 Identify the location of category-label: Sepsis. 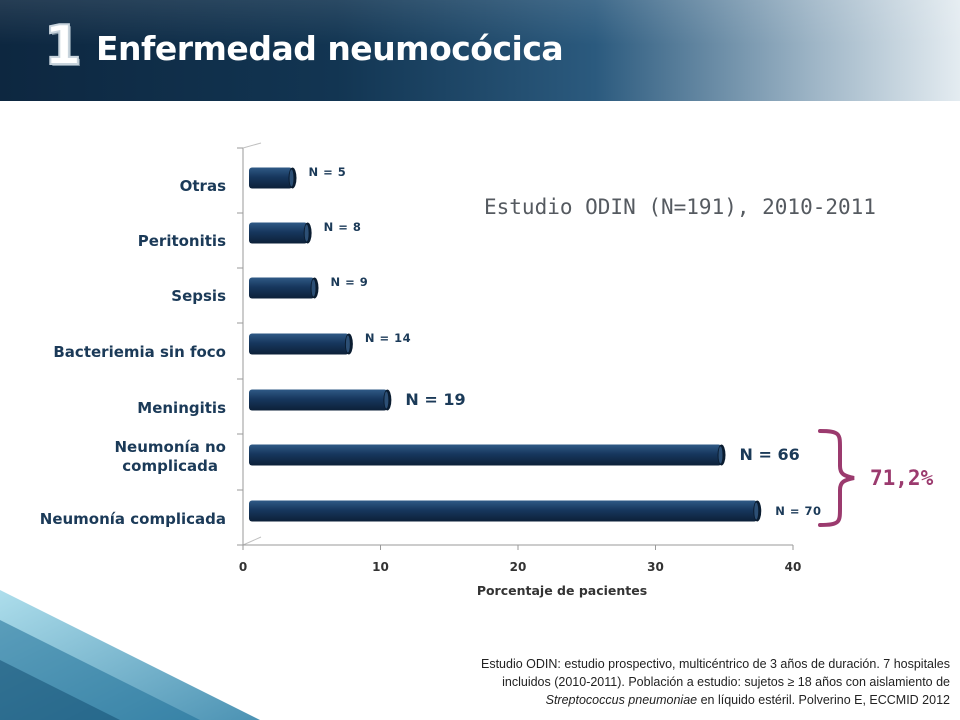
(198, 296).